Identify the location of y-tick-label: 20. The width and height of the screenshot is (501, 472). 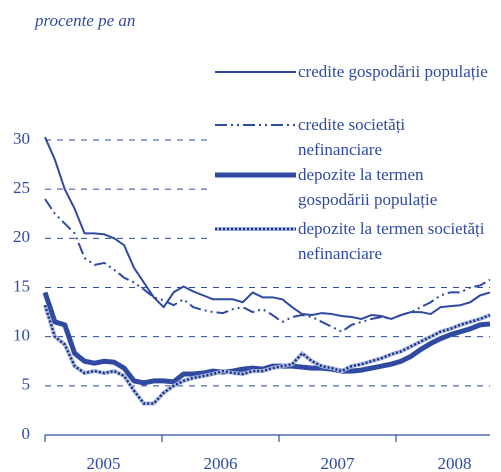
(21, 236).